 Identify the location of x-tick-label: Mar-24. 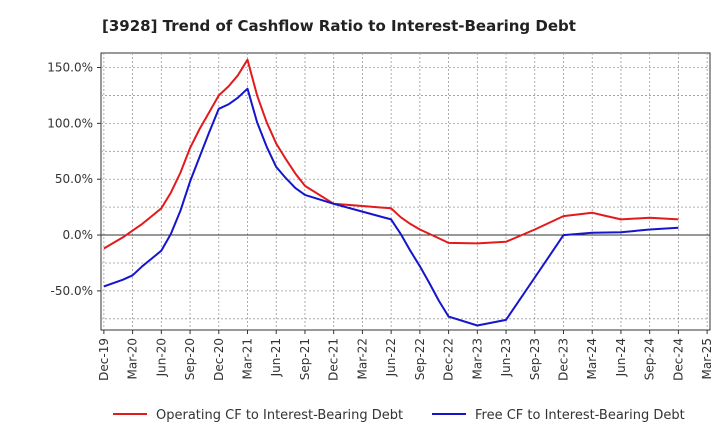
(592, 358).